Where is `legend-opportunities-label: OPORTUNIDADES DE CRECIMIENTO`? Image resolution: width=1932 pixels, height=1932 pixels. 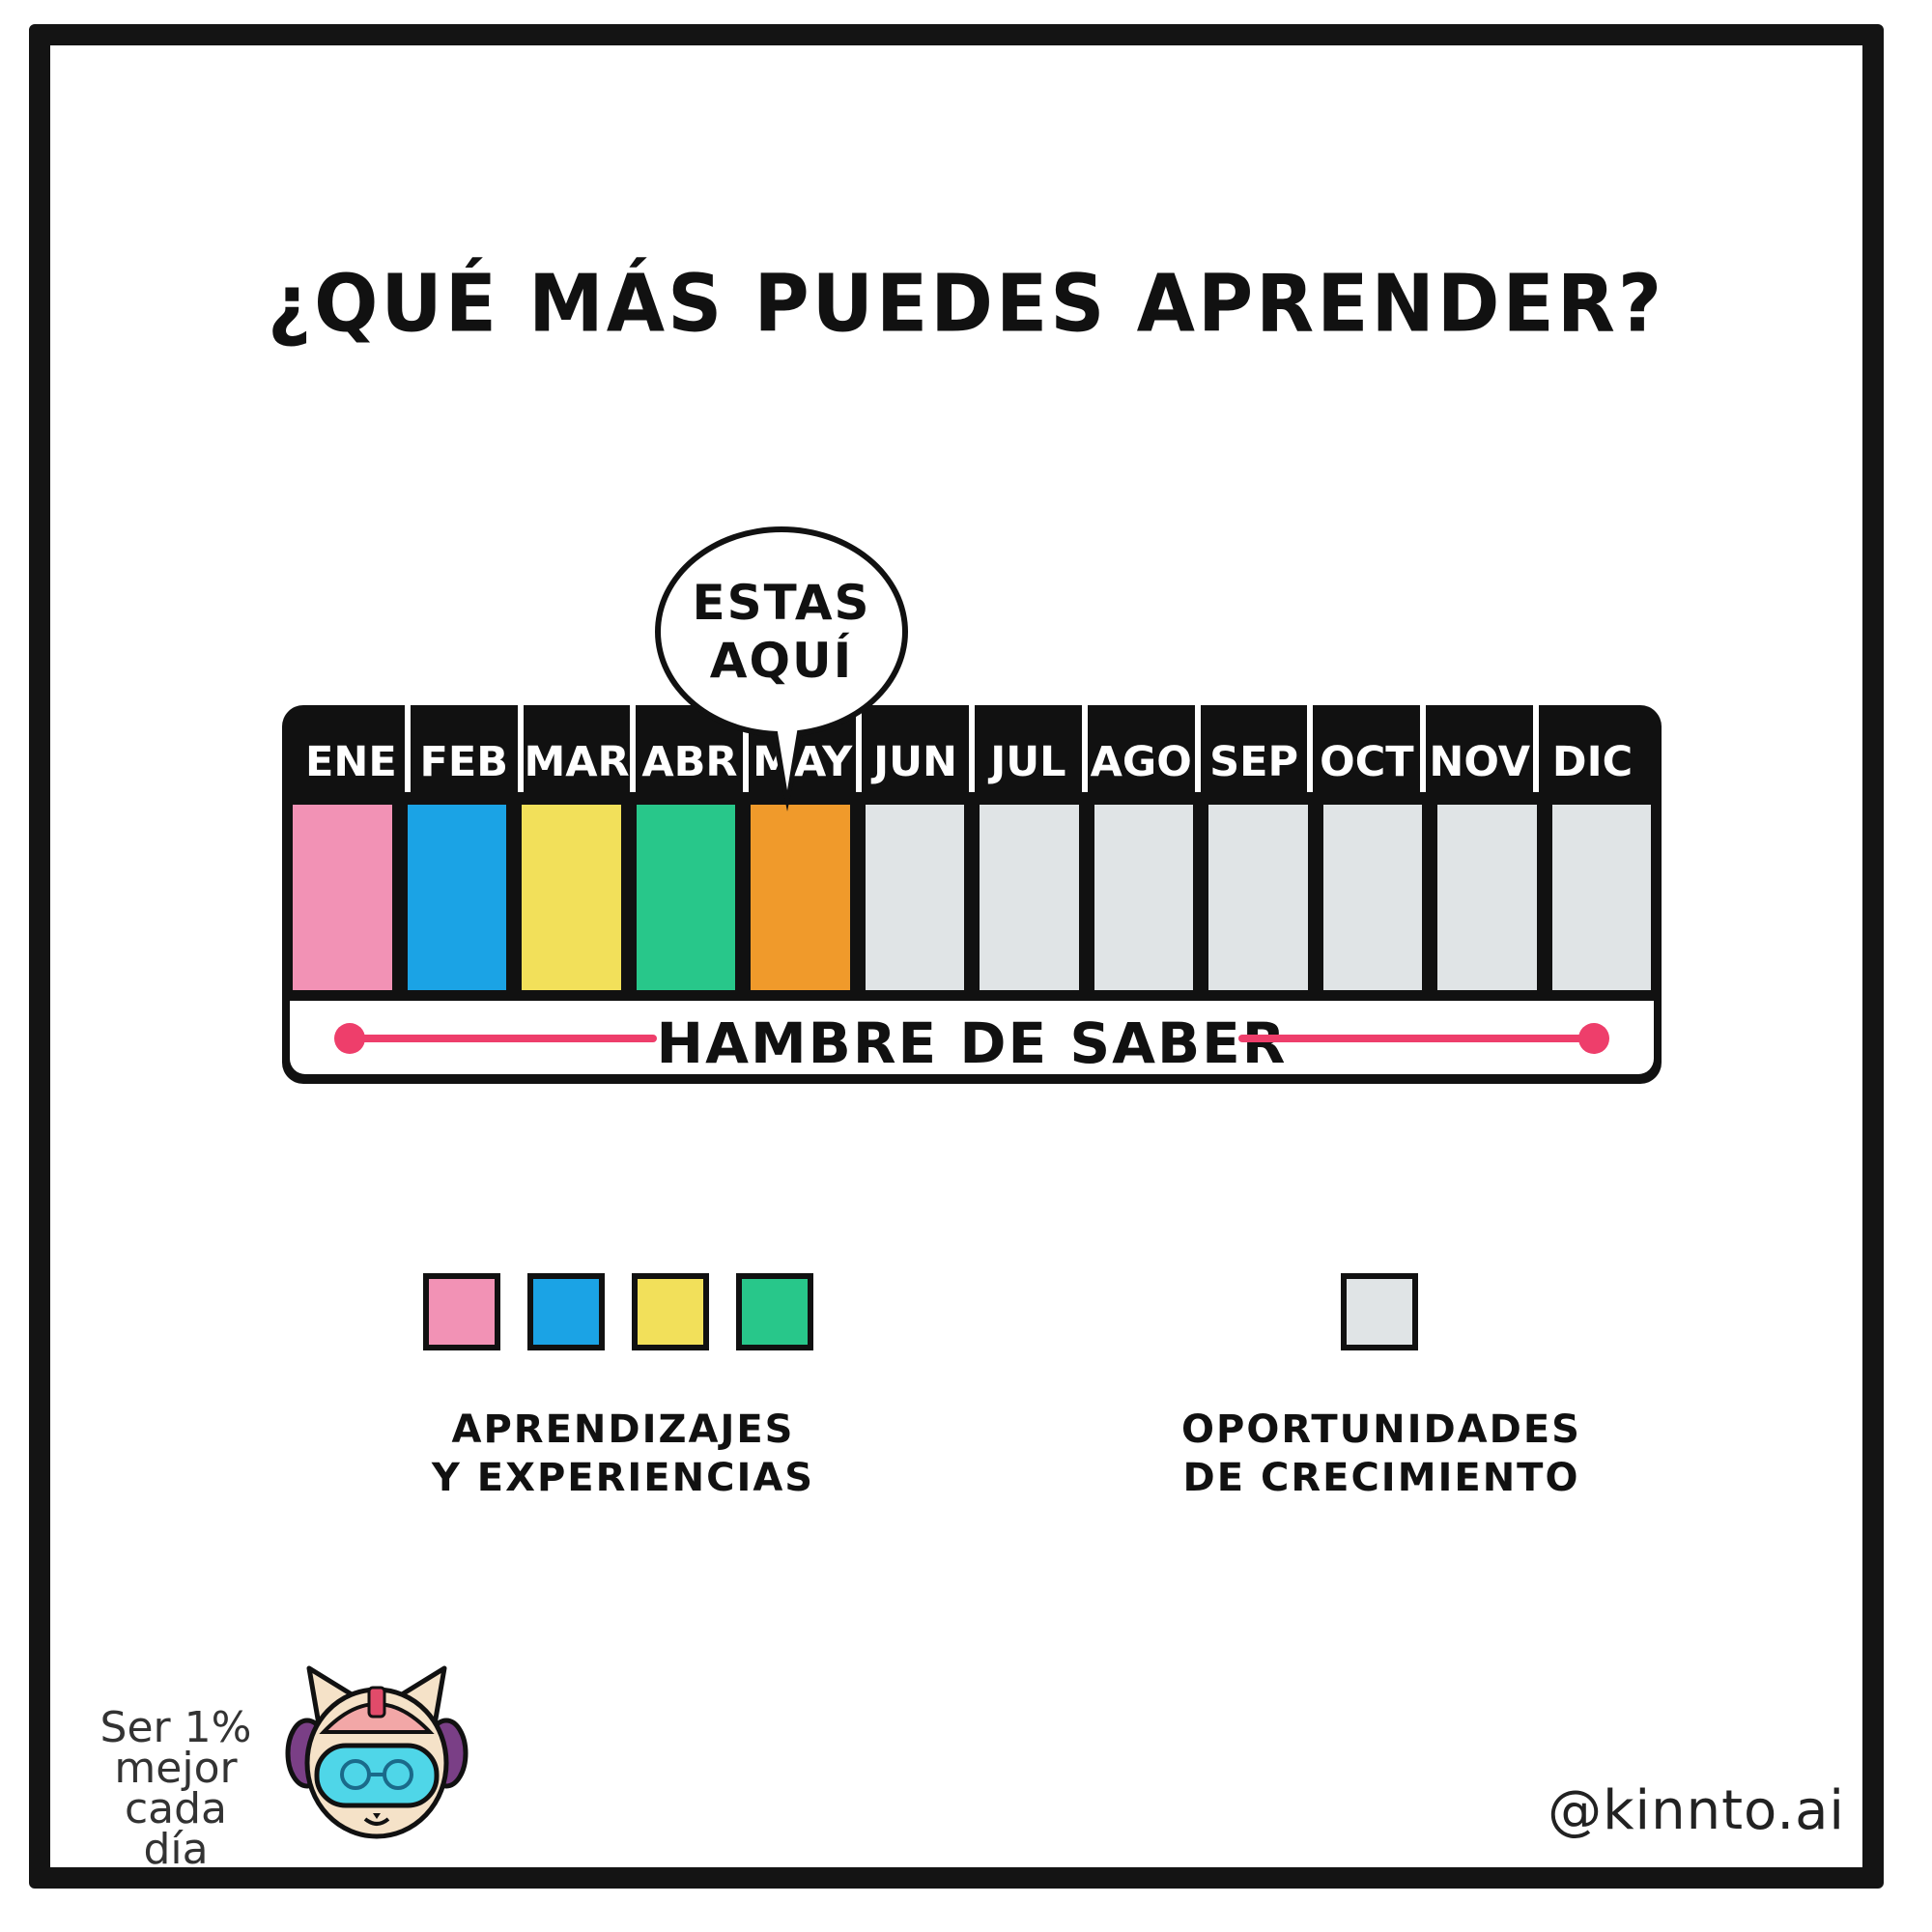 legend-opportunities-label: OPORTUNIDADES DE CRECIMIENTO is located at coordinates (1381, 1453).